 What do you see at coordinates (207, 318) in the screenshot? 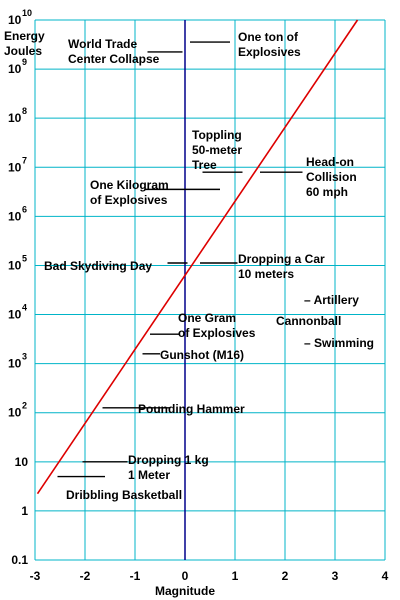
I see `annotation-label-line: One Gram` at bounding box center [207, 318].